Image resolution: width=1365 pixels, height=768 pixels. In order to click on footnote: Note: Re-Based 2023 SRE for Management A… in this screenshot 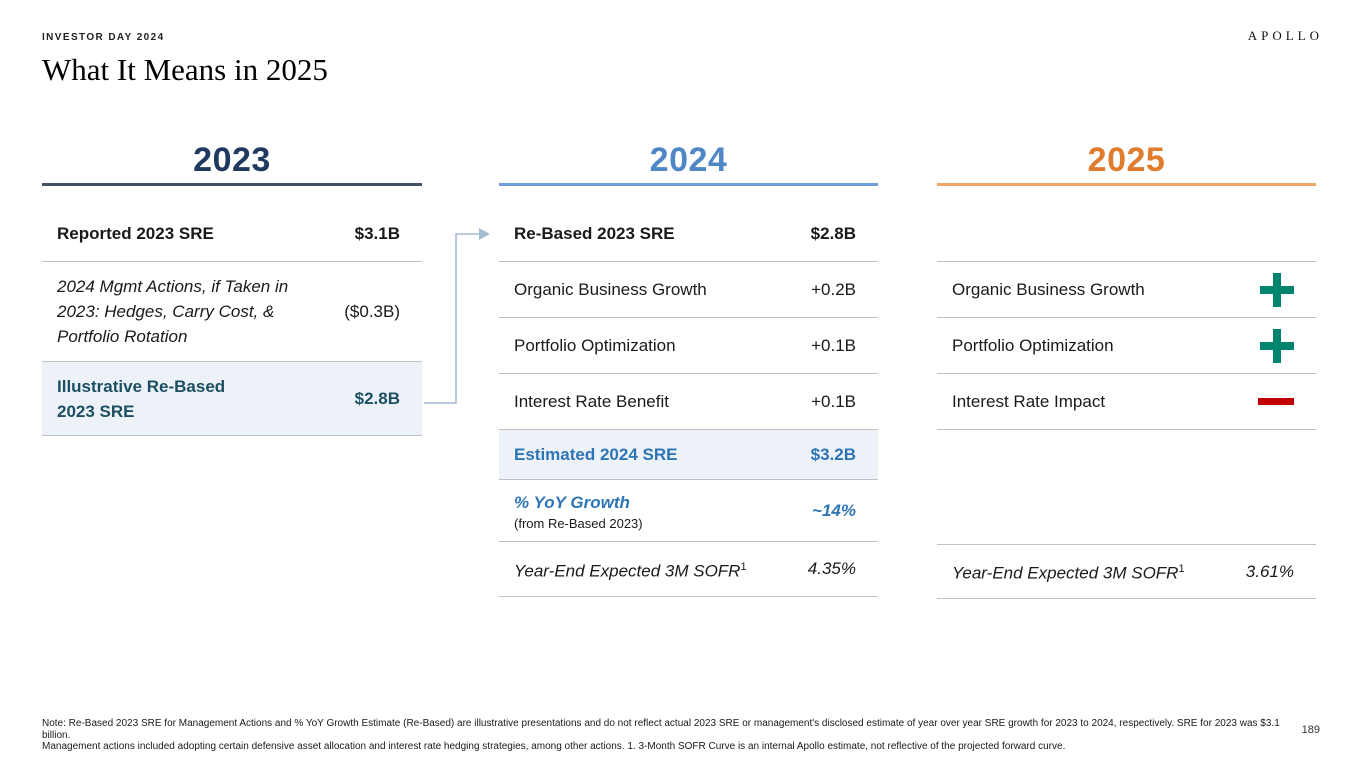, I will do `click(664, 735)`.